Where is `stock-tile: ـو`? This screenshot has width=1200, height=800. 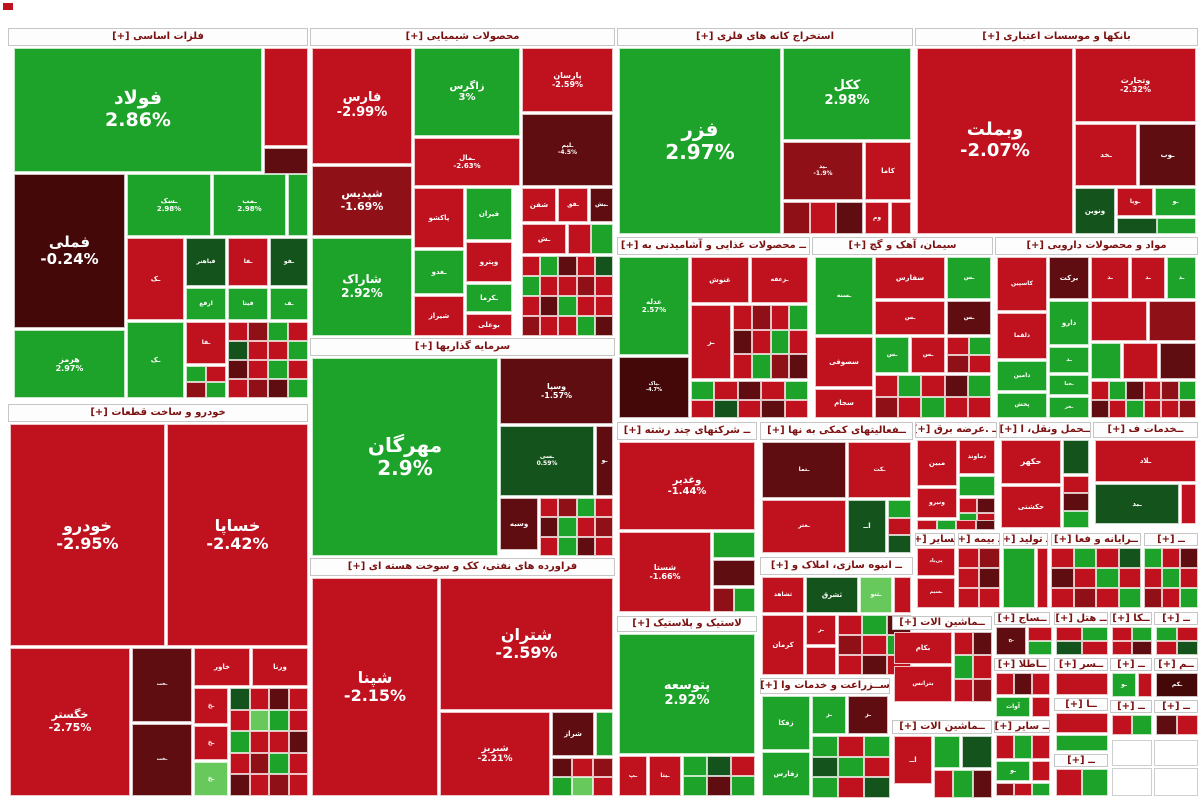 stock-tile: ـو is located at coordinates (1013, 771).